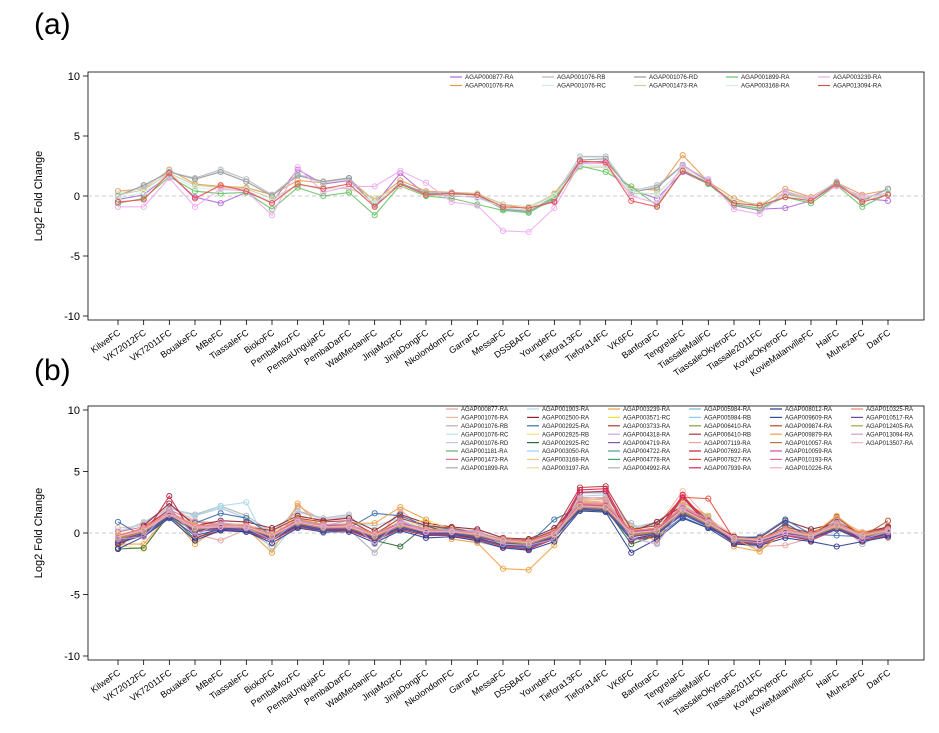  I want to click on legend-label-AGAP001903-RA: AGAP001903-RA, so click(565, 410).